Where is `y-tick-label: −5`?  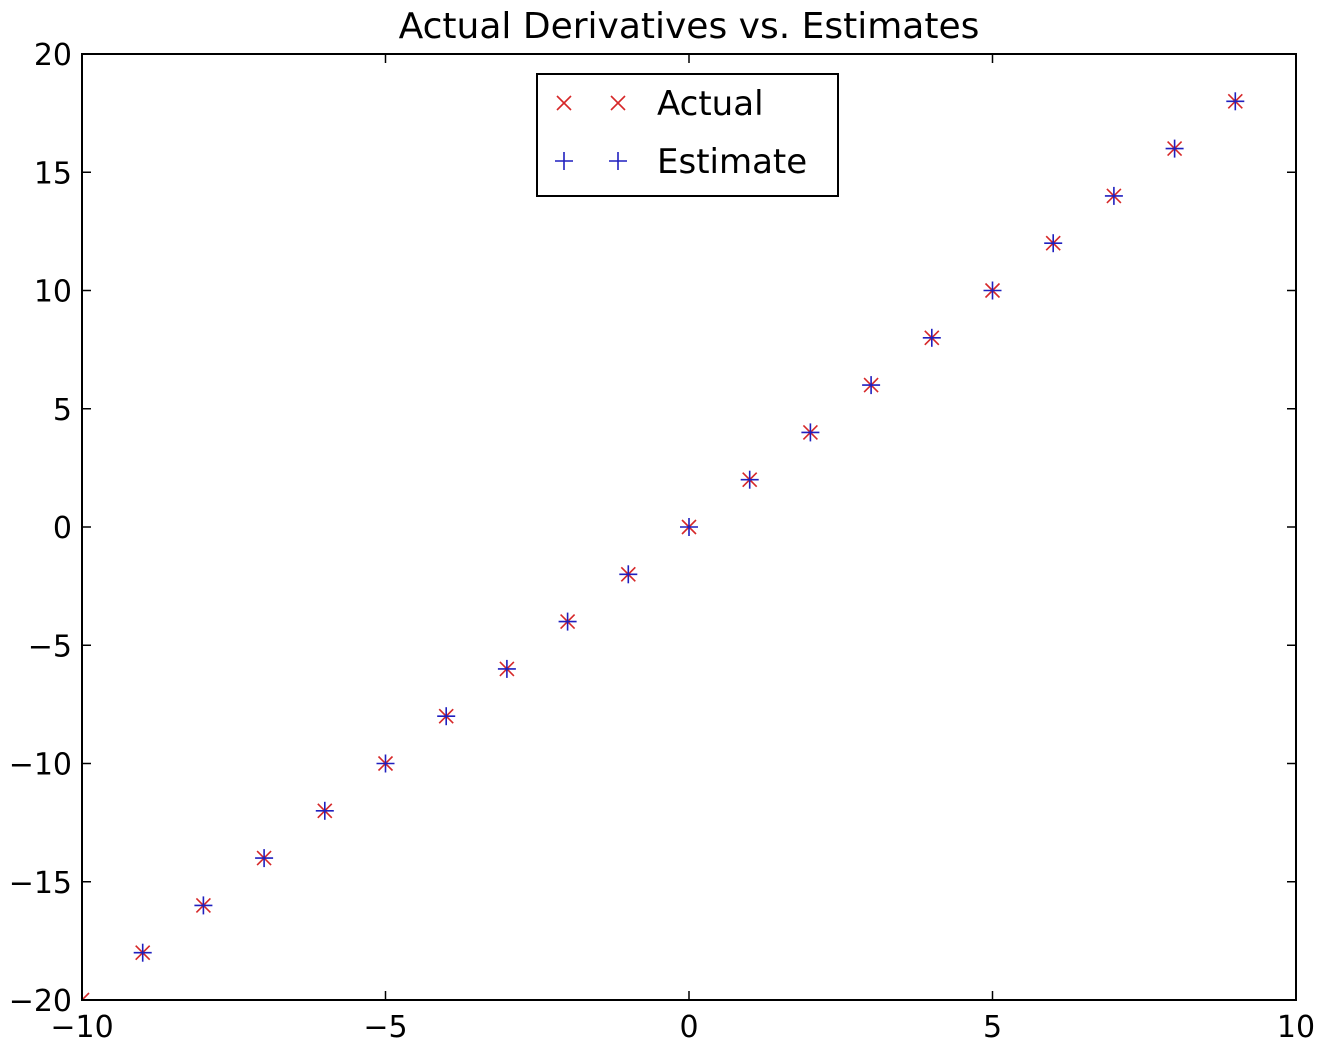
y-tick-label: −5 is located at coordinates (50, 646).